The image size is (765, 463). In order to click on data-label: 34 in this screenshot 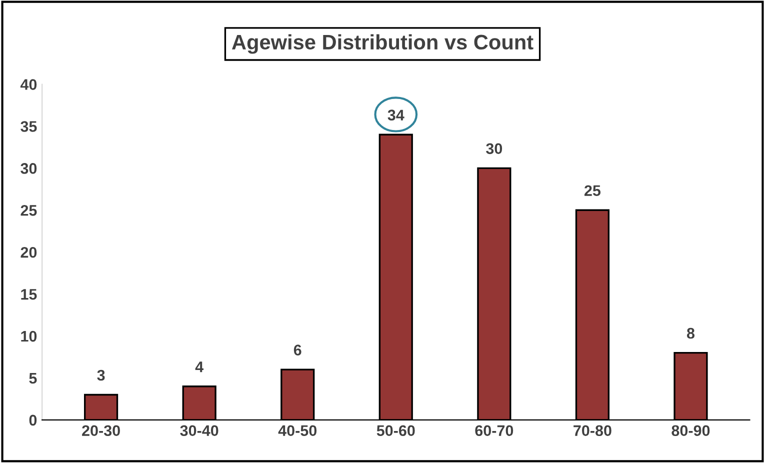, I will do `click(396, 115)`.